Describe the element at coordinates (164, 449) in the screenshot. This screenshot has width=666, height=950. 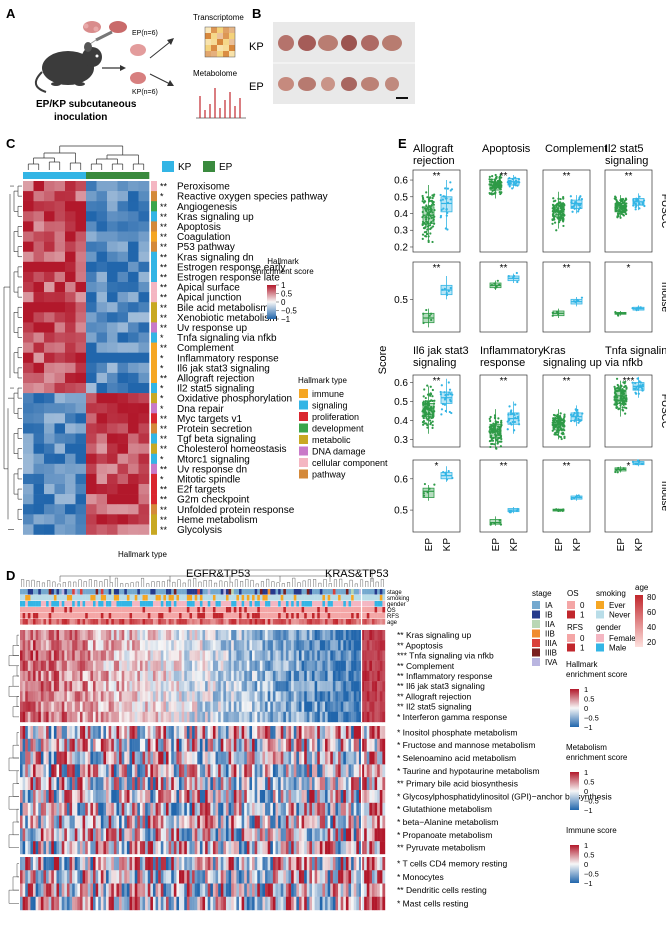
I see `row-sig: **` at that location.